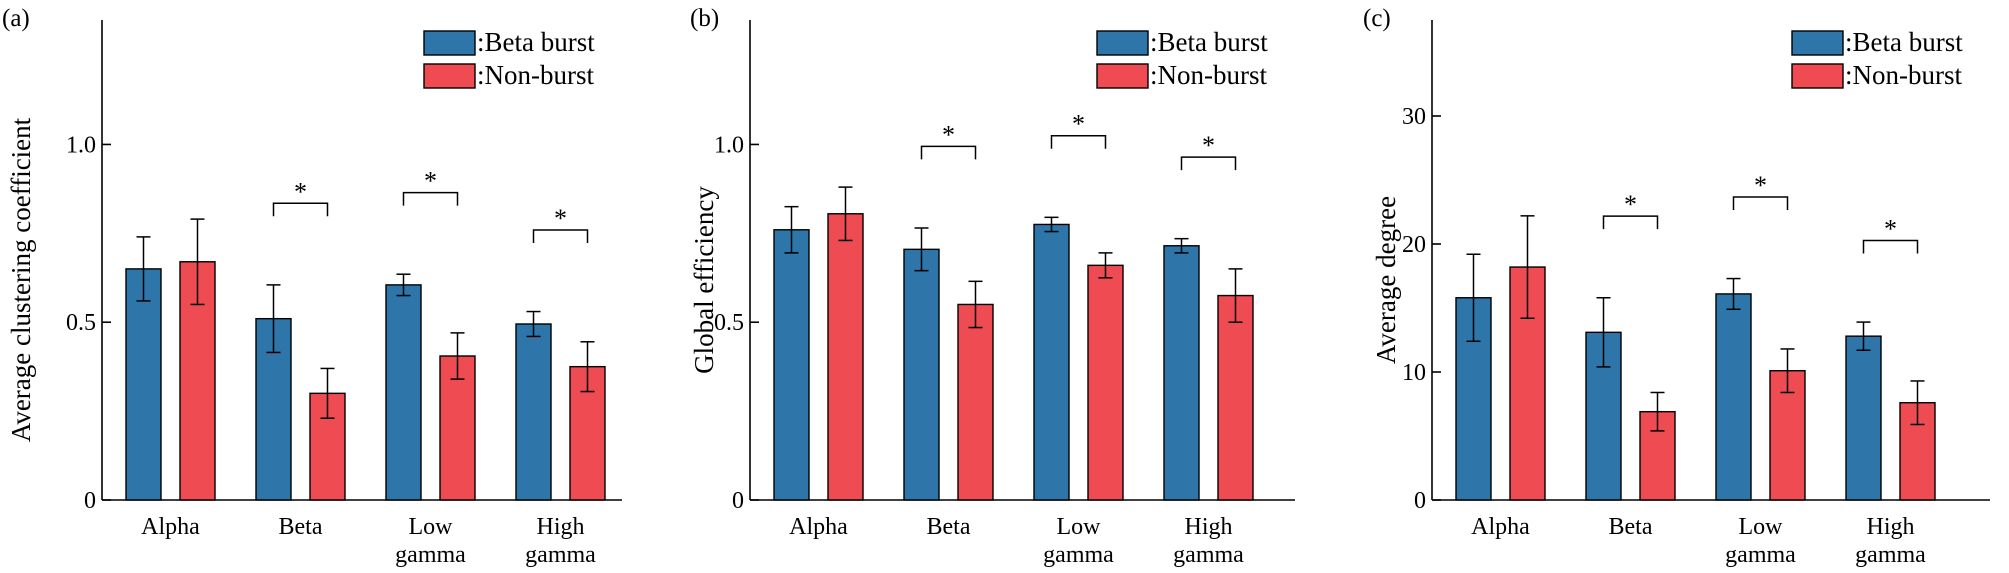 The height and width of the screenshot is (573, 2009). Describe the element at coordinates (1414, 117) in the screenshot. I see `y-tick-label: 30` at that location.